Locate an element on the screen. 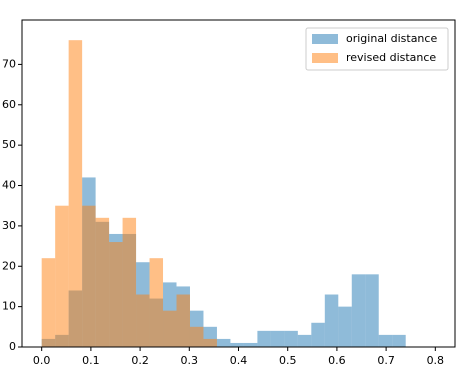 This screenshot has width=458, height=366. y-tick-label: 30 is located at coordinates (9, 225).